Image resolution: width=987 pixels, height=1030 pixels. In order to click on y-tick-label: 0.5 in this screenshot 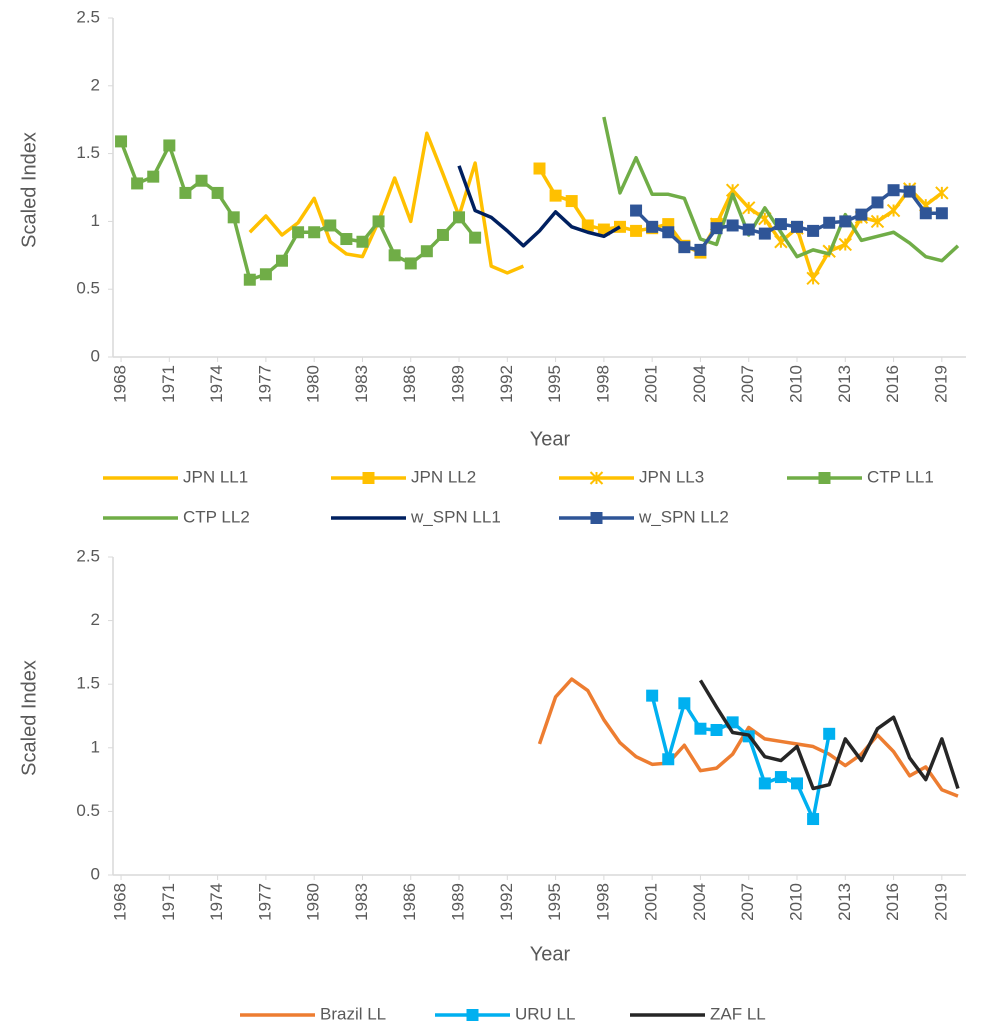, I will do `click(88, 810)`.